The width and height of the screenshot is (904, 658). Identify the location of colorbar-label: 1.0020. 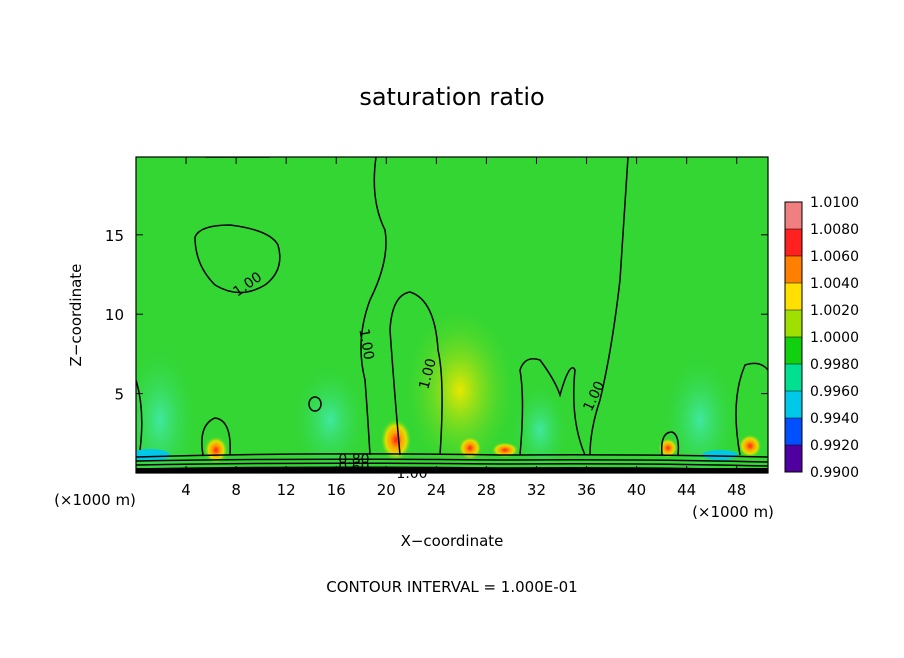
(834, 311).